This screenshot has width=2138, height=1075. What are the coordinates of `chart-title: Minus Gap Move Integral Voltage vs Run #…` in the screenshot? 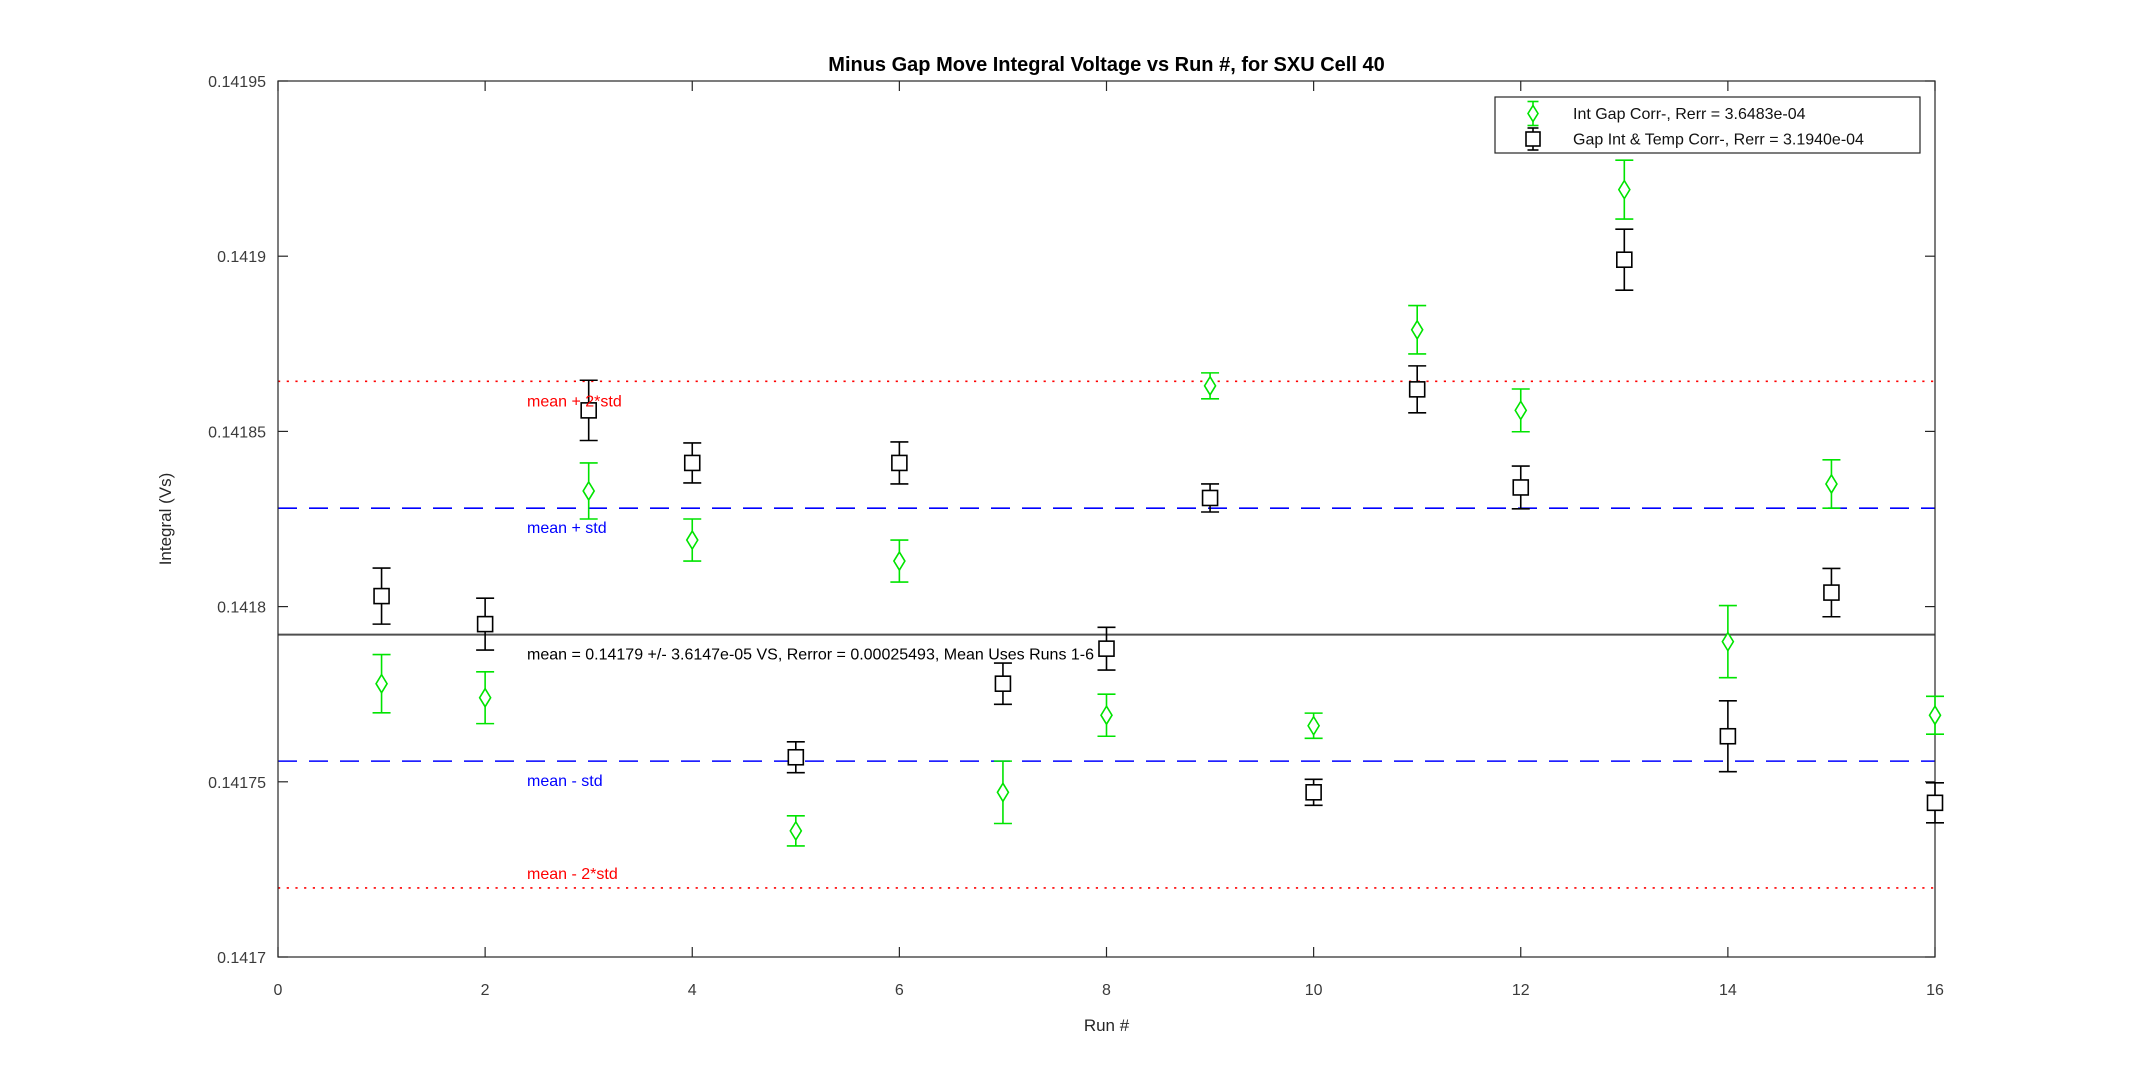 It's located at (1106, 65).